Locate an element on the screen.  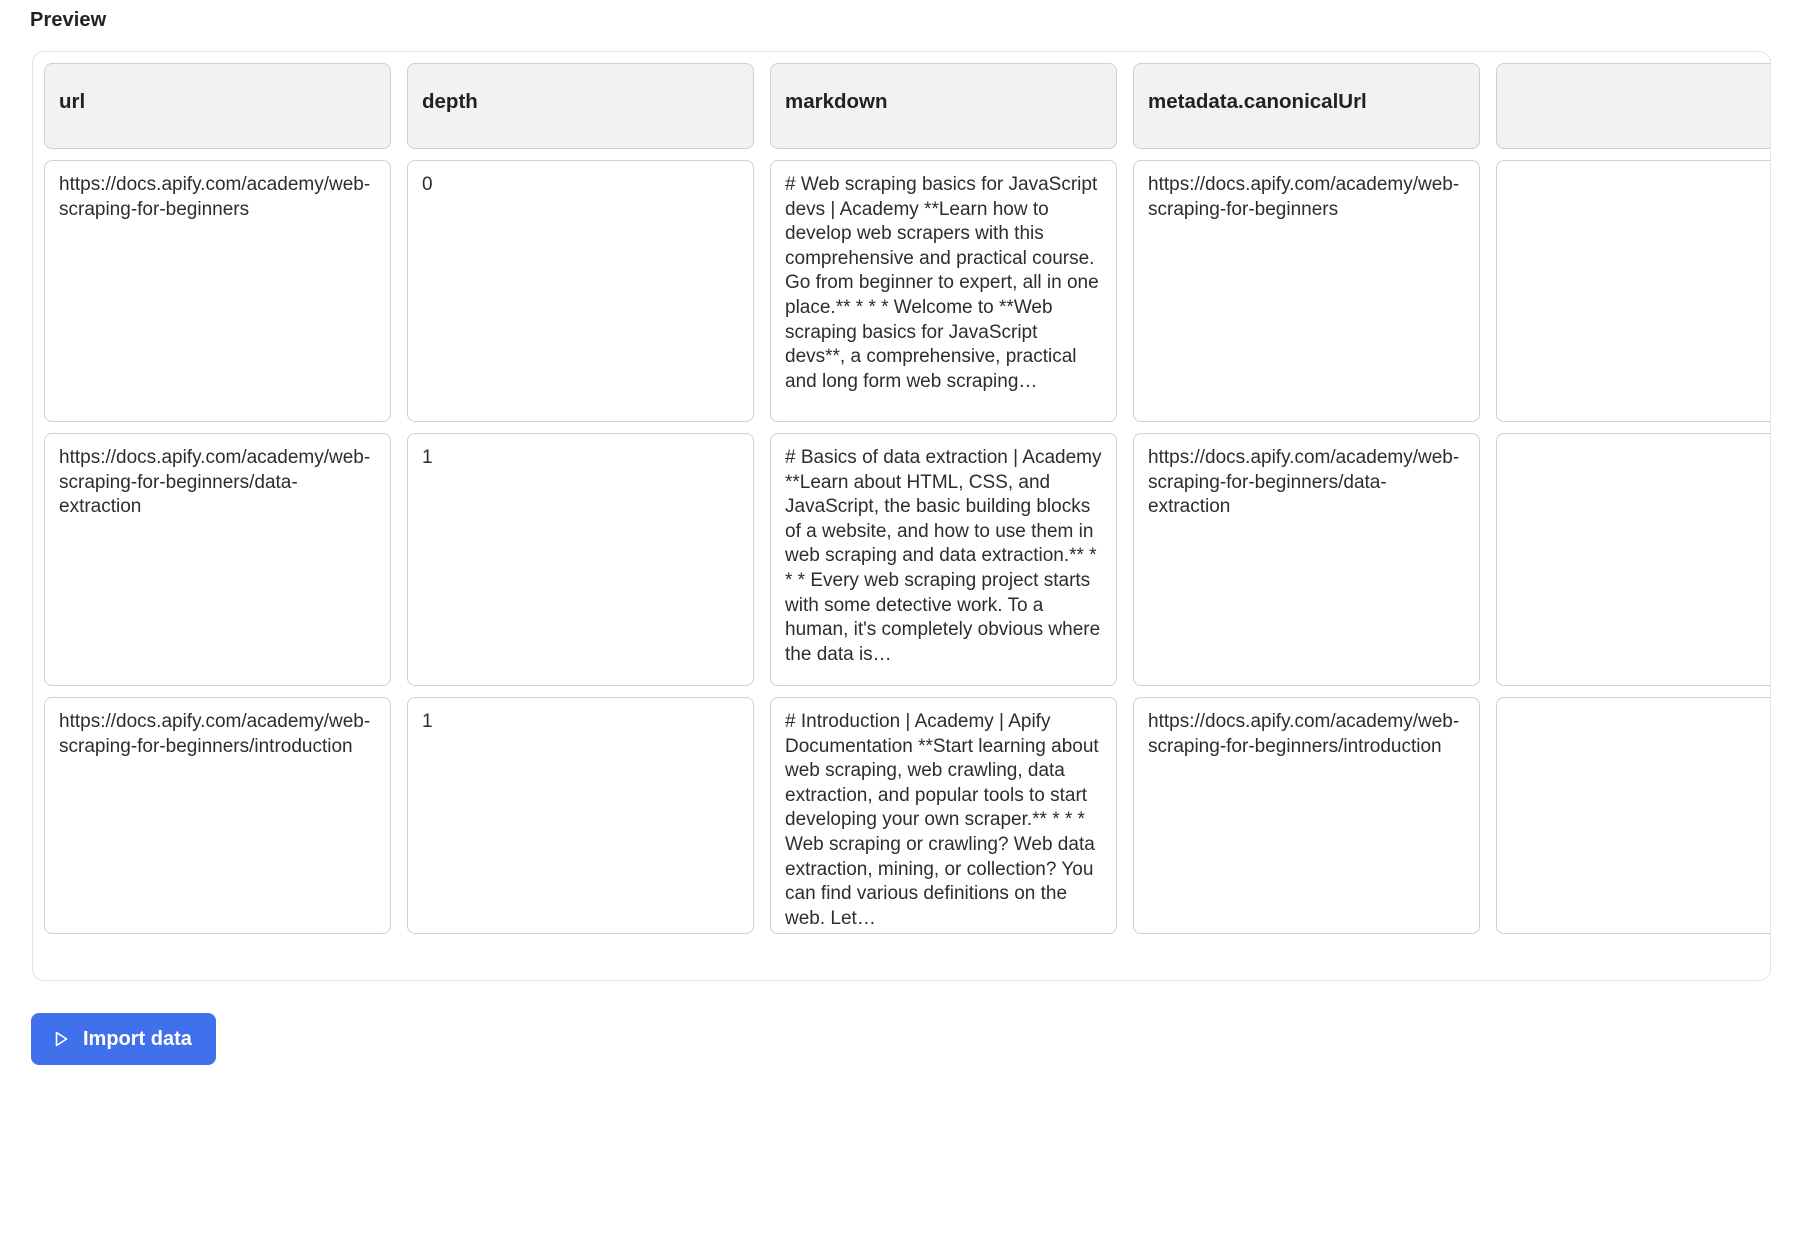
import-data-button-label: Import data is located at coordinates (137, 1038).